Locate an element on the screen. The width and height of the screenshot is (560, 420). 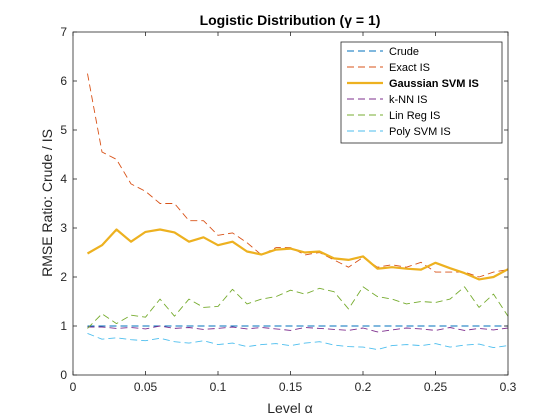
y-tick-label: 2 is located at coordinates (63, 277).